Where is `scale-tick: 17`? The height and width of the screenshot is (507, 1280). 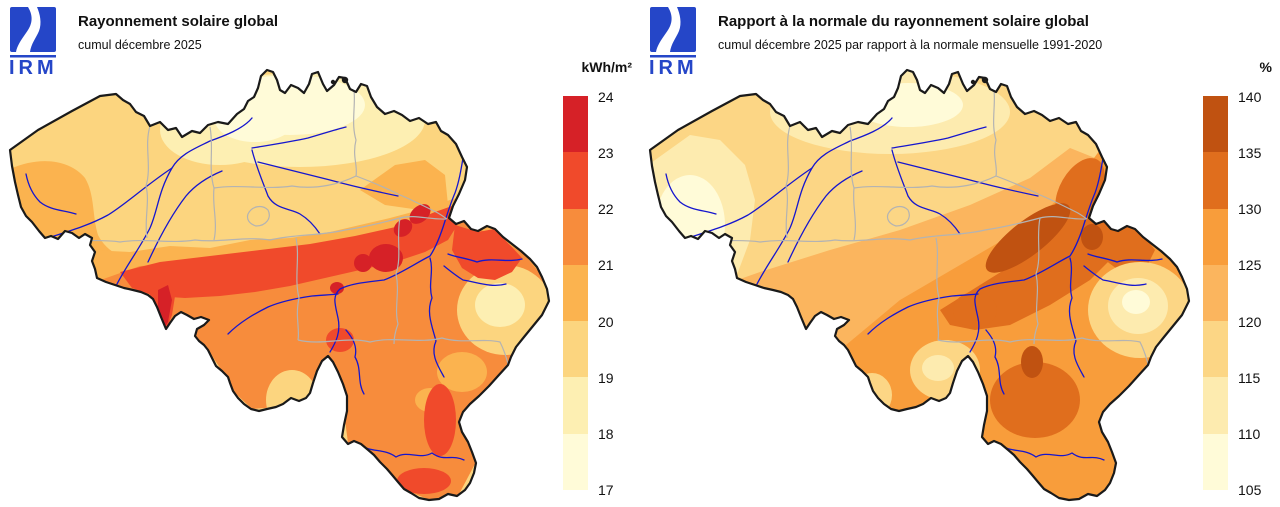
scale-tick: 17 is located at coordinates (606, 490).